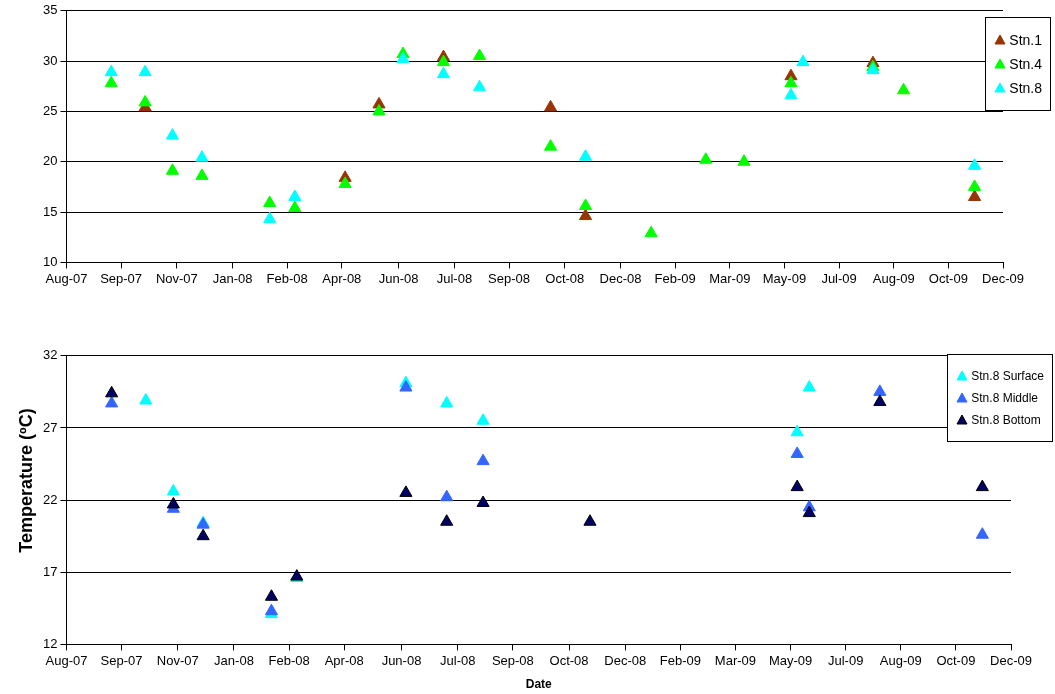 The width and height of the screenshot is (1055, 694). I want to click on y-axis-title: Temperature (ºC), so click(26, 480).